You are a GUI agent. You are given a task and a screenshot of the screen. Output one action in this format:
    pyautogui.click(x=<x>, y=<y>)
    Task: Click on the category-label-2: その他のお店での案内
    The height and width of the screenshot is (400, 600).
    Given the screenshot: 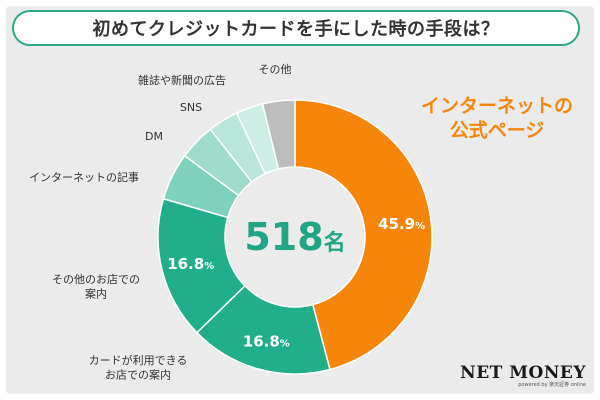 What is the action you would take?
    pyautogui.click(x=96, y=286)
    